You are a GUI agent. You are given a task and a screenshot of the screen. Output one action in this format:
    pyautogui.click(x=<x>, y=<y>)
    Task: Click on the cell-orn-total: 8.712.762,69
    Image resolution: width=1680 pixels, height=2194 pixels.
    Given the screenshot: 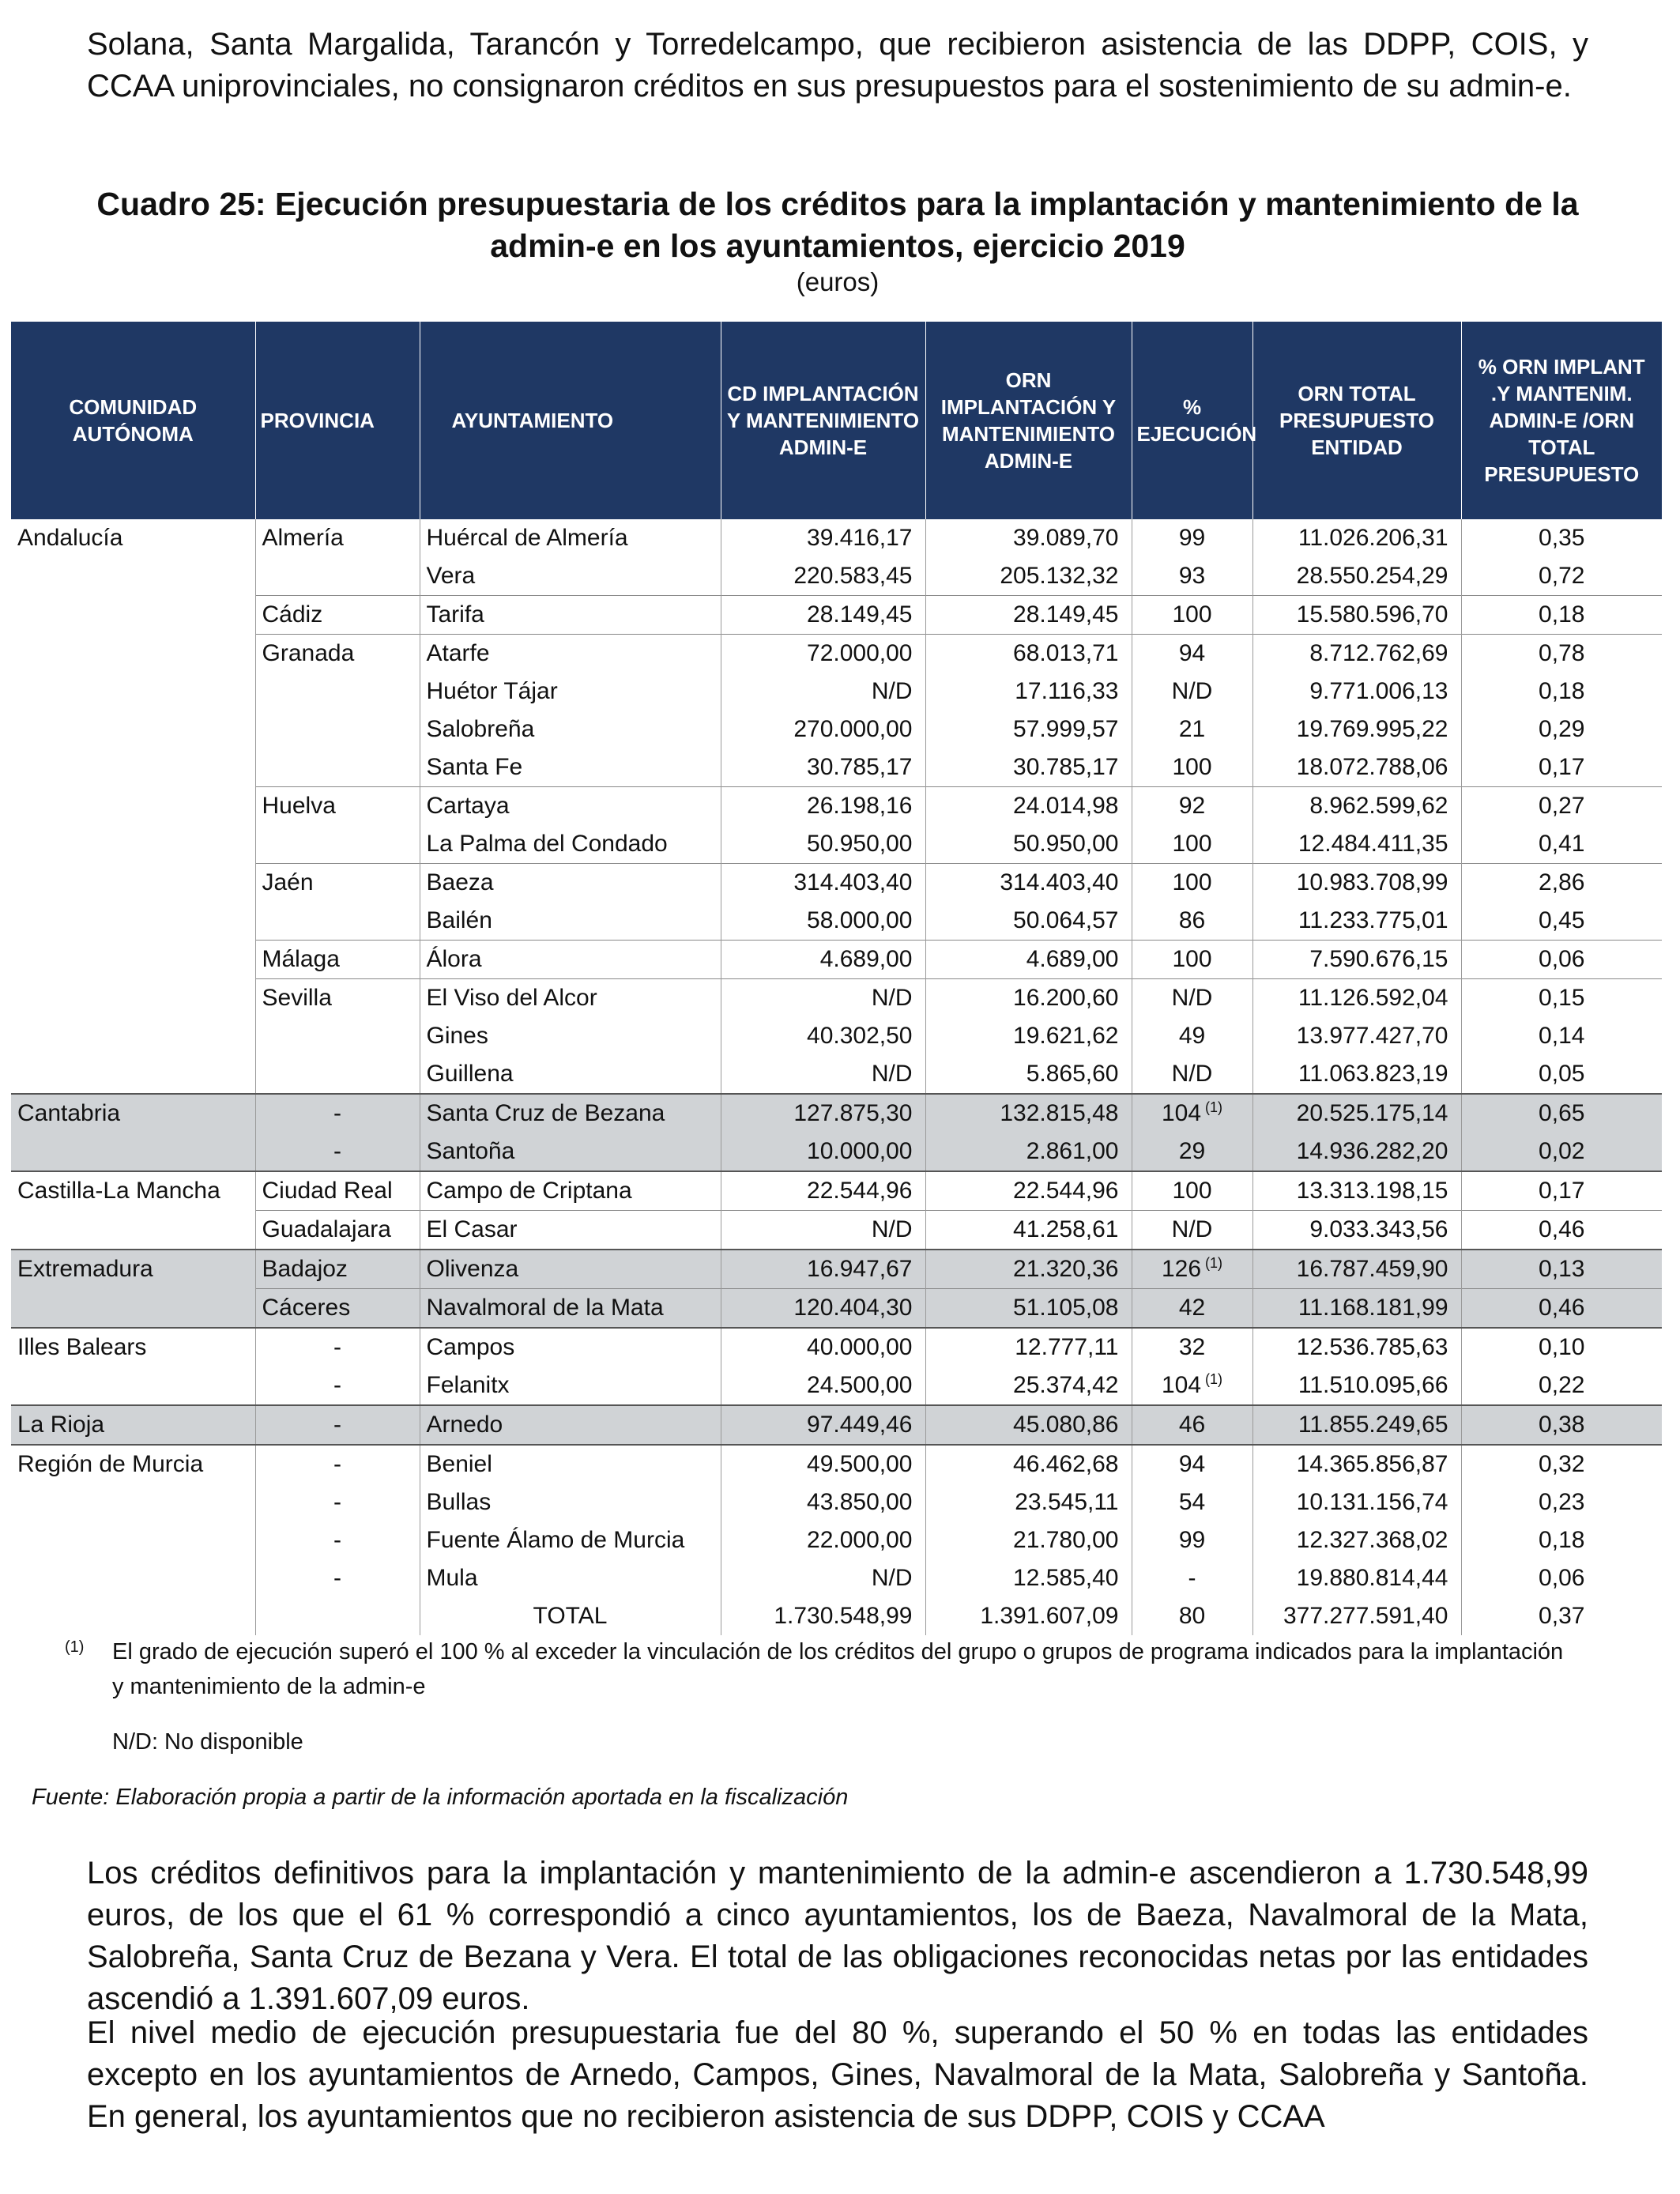 What is the action you would take?
    pyautogui.click(x=1357, y=653)
    